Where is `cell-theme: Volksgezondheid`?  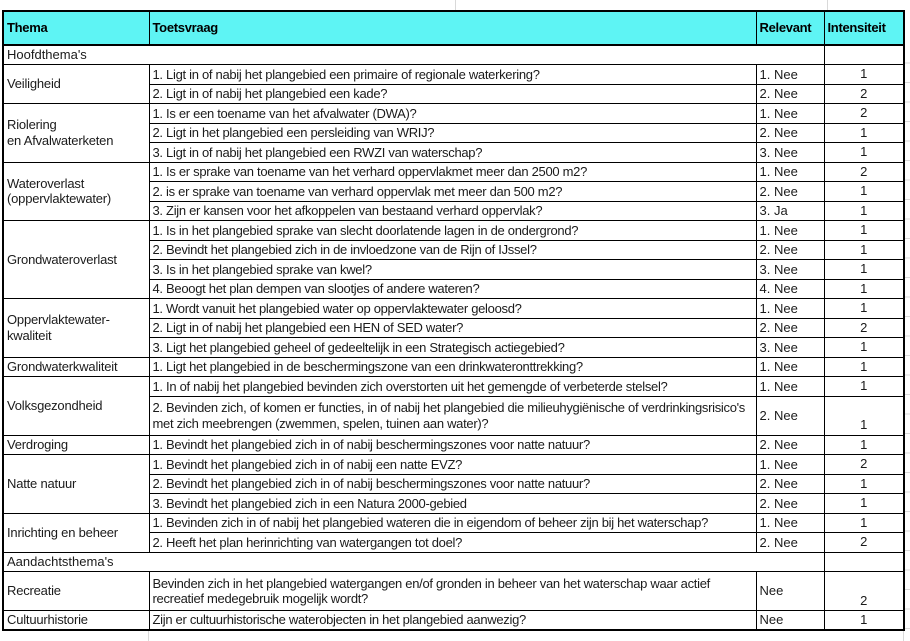 cell-theme: Volksgezondheid is located at coordinates (76, 406).